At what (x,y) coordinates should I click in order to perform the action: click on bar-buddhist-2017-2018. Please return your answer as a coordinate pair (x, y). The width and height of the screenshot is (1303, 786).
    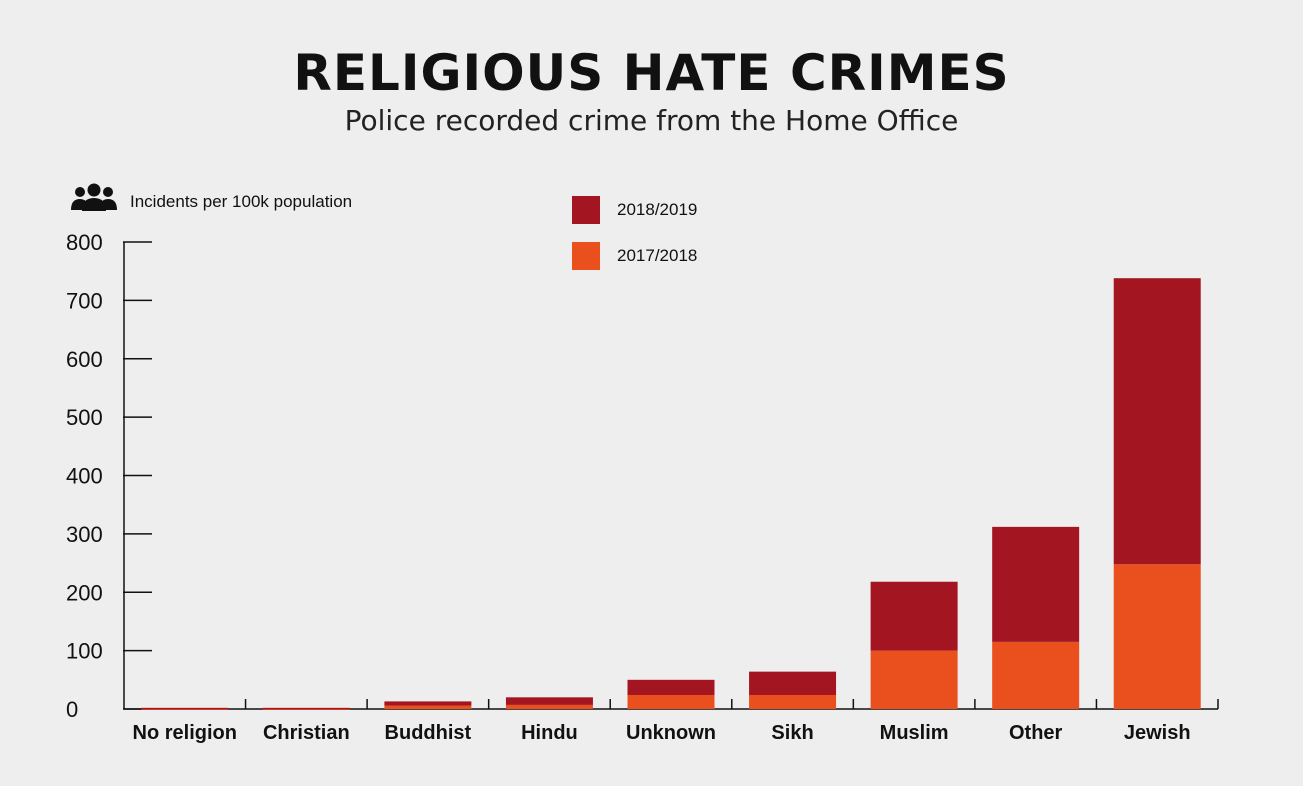
    Looking at the image, I should click on (428, 707).